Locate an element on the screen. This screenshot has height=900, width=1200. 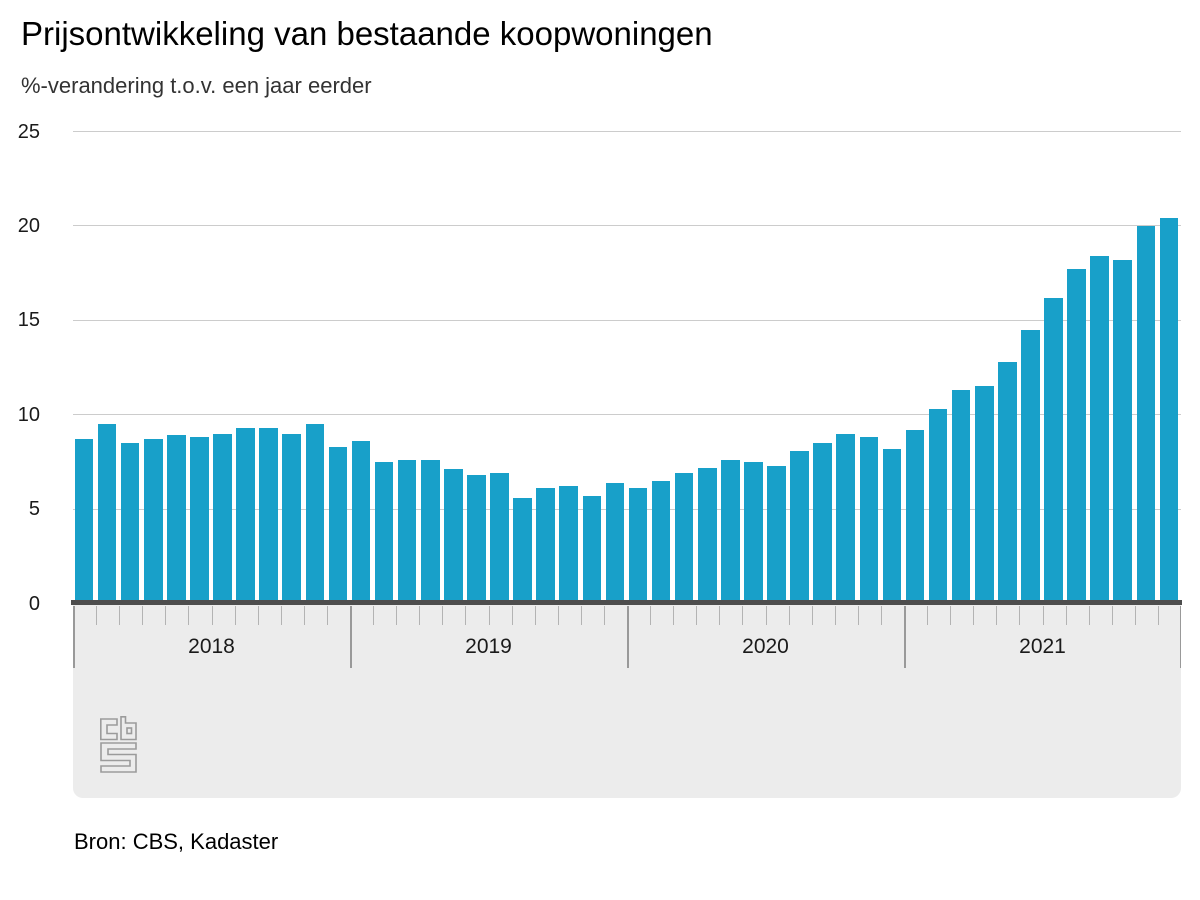
y-axis-label: 15 is located at coordinates (28, 320).